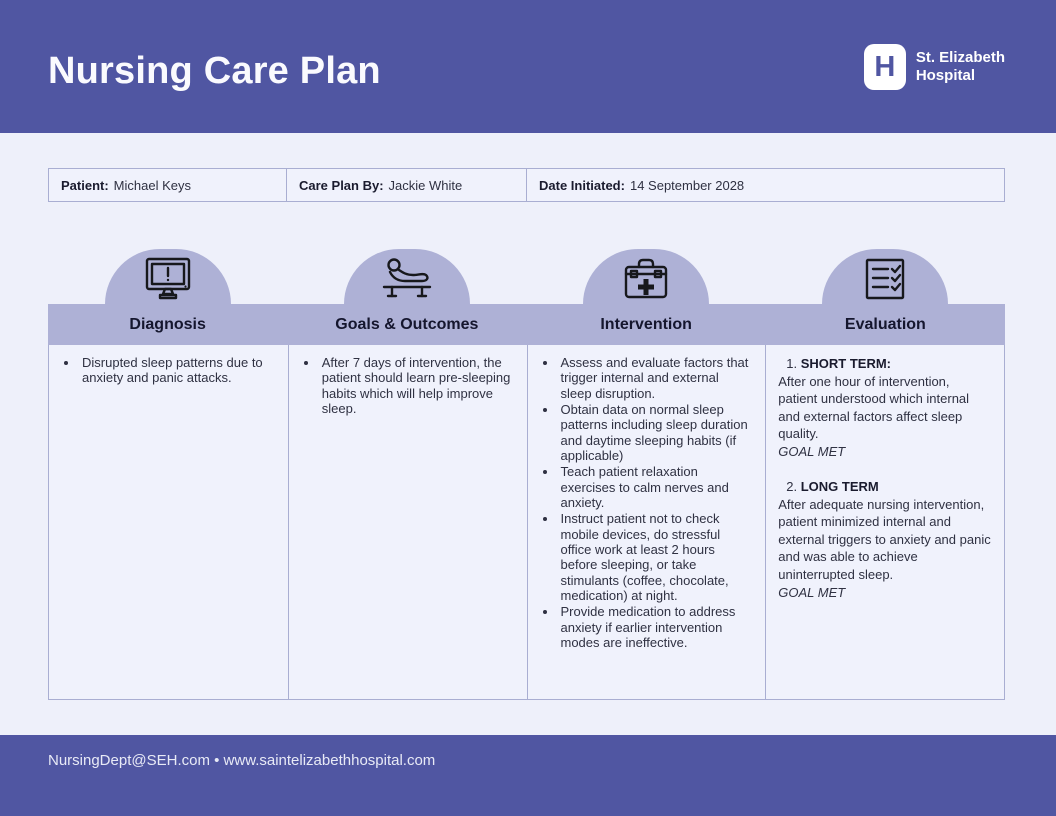 This screenshot has height=816, width=1056. I want to click on page-title: Nursing Care Plan, so click(214, 71).